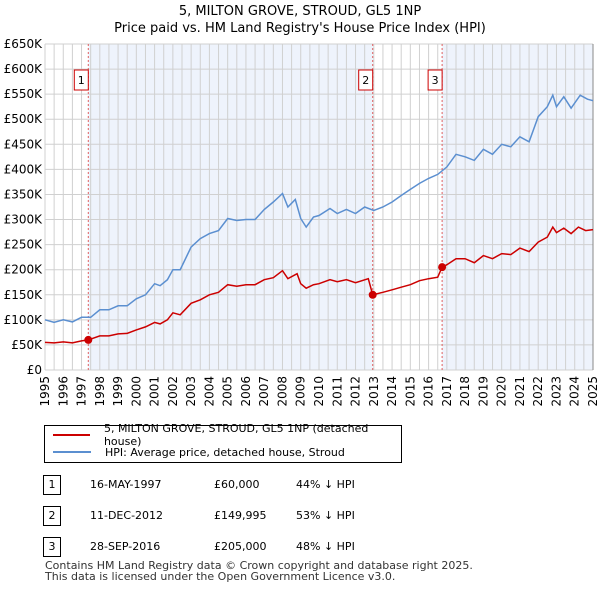  Describe the element at coordinates (24, 270) in the screenshot. I see `y-tick-label: £200K` at that location.